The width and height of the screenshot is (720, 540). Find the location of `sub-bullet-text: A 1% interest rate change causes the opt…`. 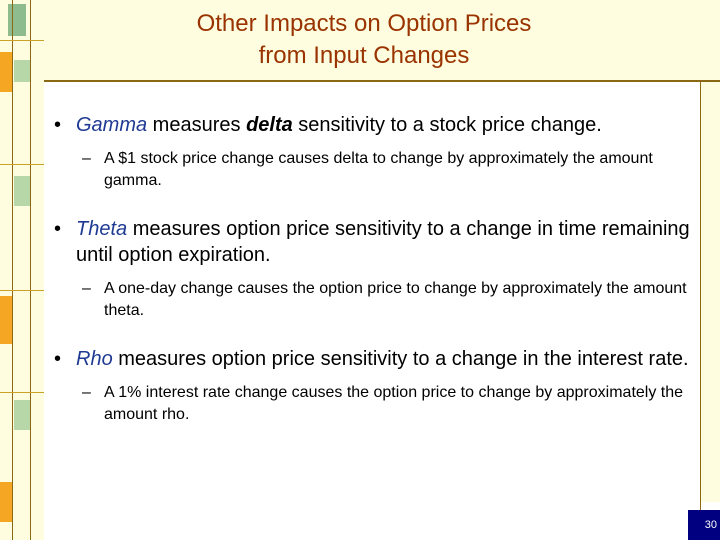

sub-bullet-text: A 1% interest rate change causes the opt… is located at coordinates (394, 403).